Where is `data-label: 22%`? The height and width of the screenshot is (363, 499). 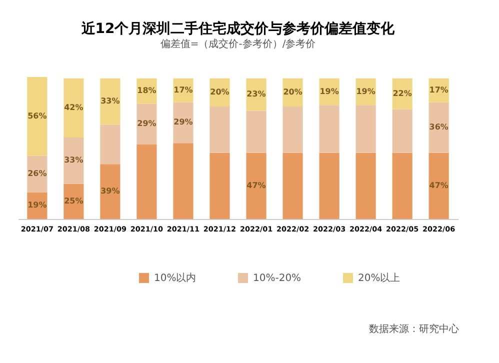
data-label: 22% is located at coordinates (402, 93).